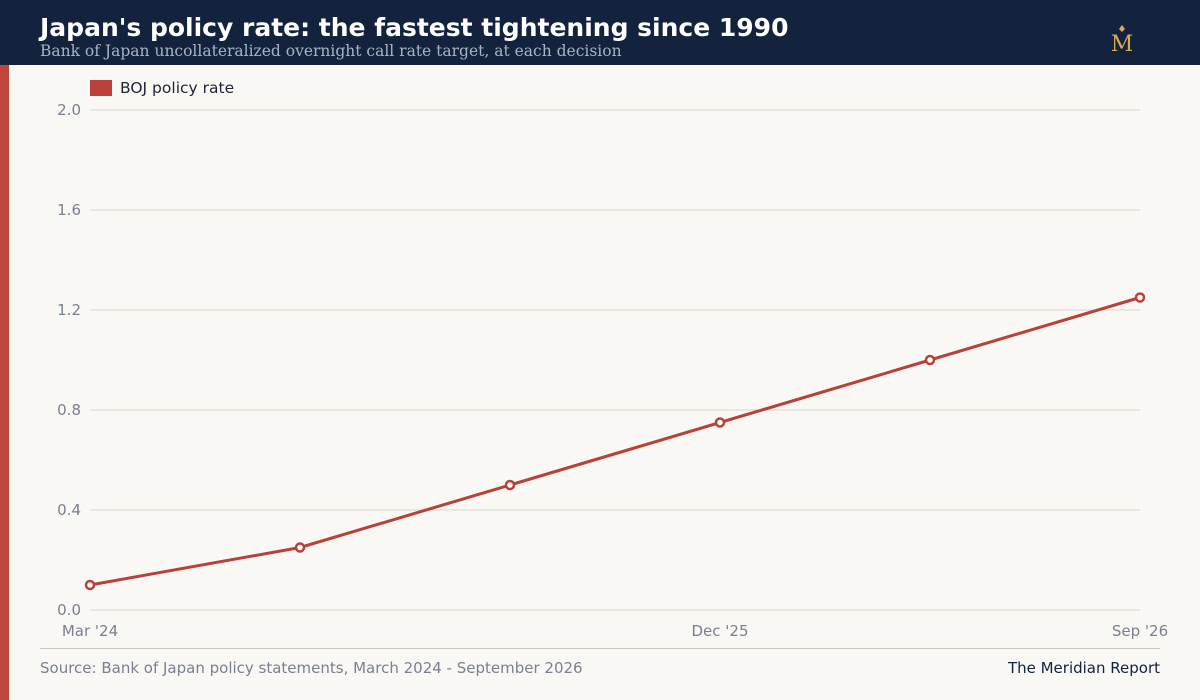 Image resolution: width=1200 pixels, height=700 pixels. I want to click on footer-divider, so click(600, 648).